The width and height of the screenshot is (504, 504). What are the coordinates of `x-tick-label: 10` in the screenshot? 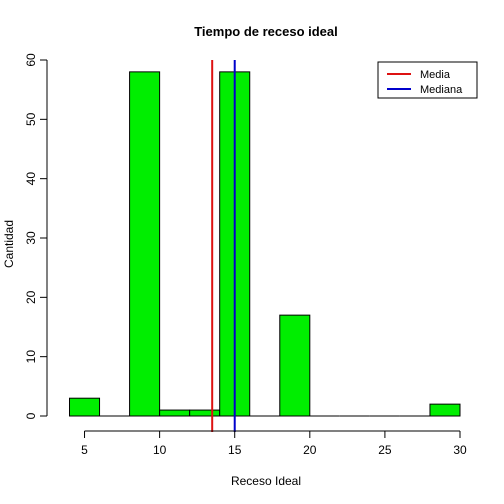 It's located at (160, 450).